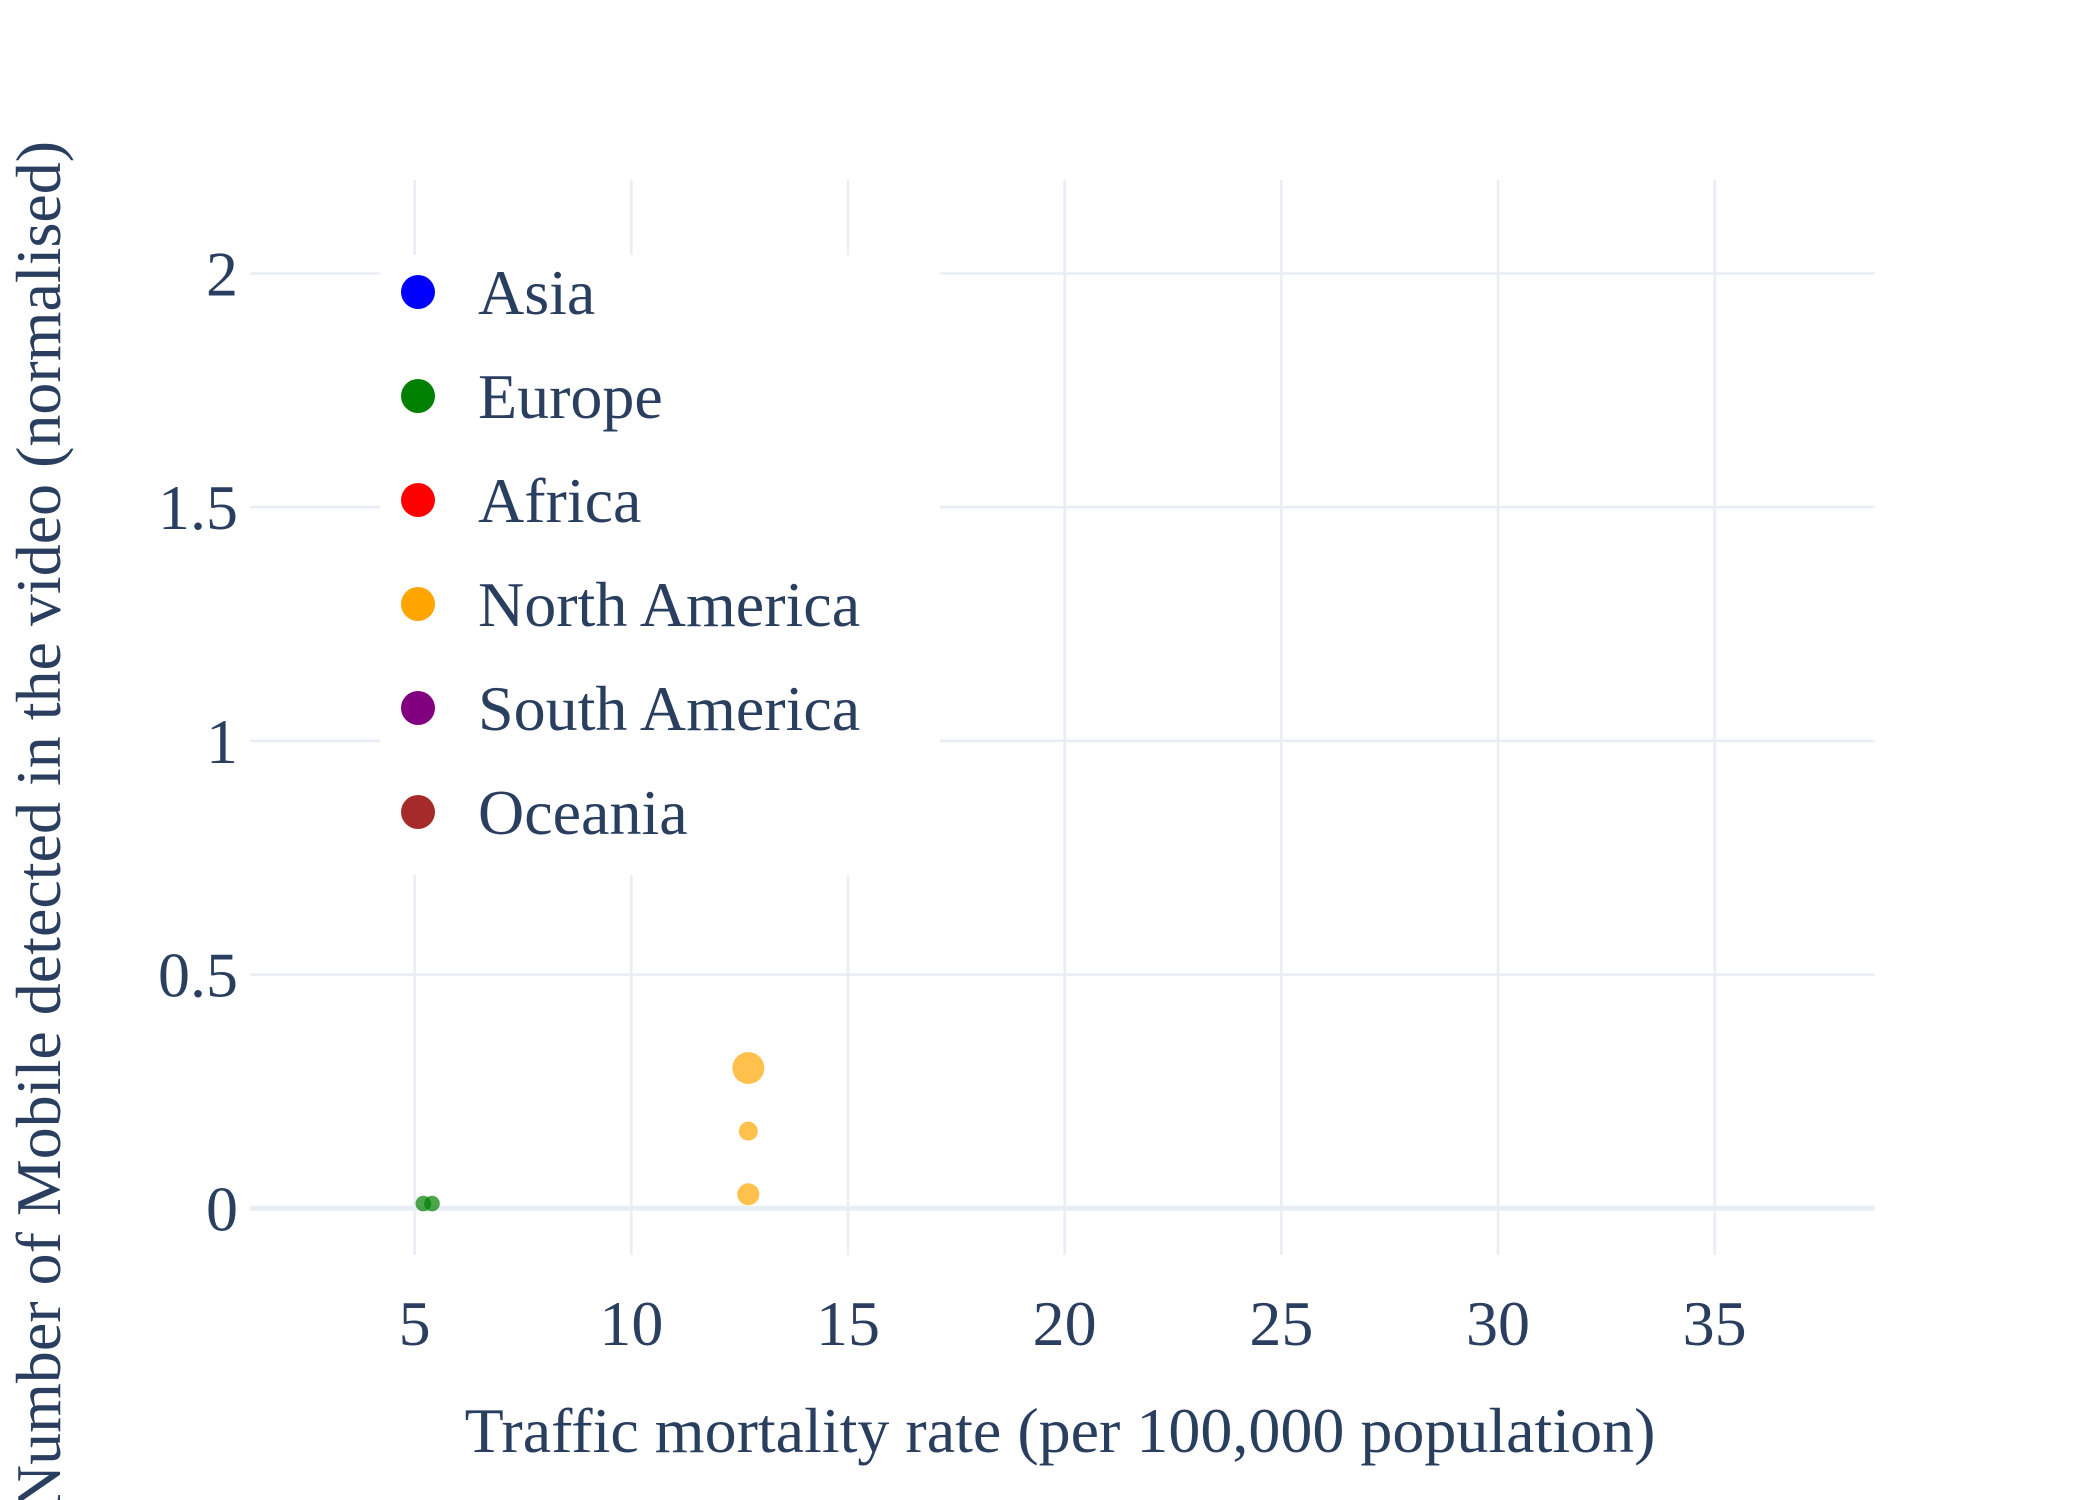 This screenshot has height=1500, width=2100. What do you see at coordinates (222, 1208) in the screenshot?
I see `y-tick-label: 0` at bounding box center [222, 1208].